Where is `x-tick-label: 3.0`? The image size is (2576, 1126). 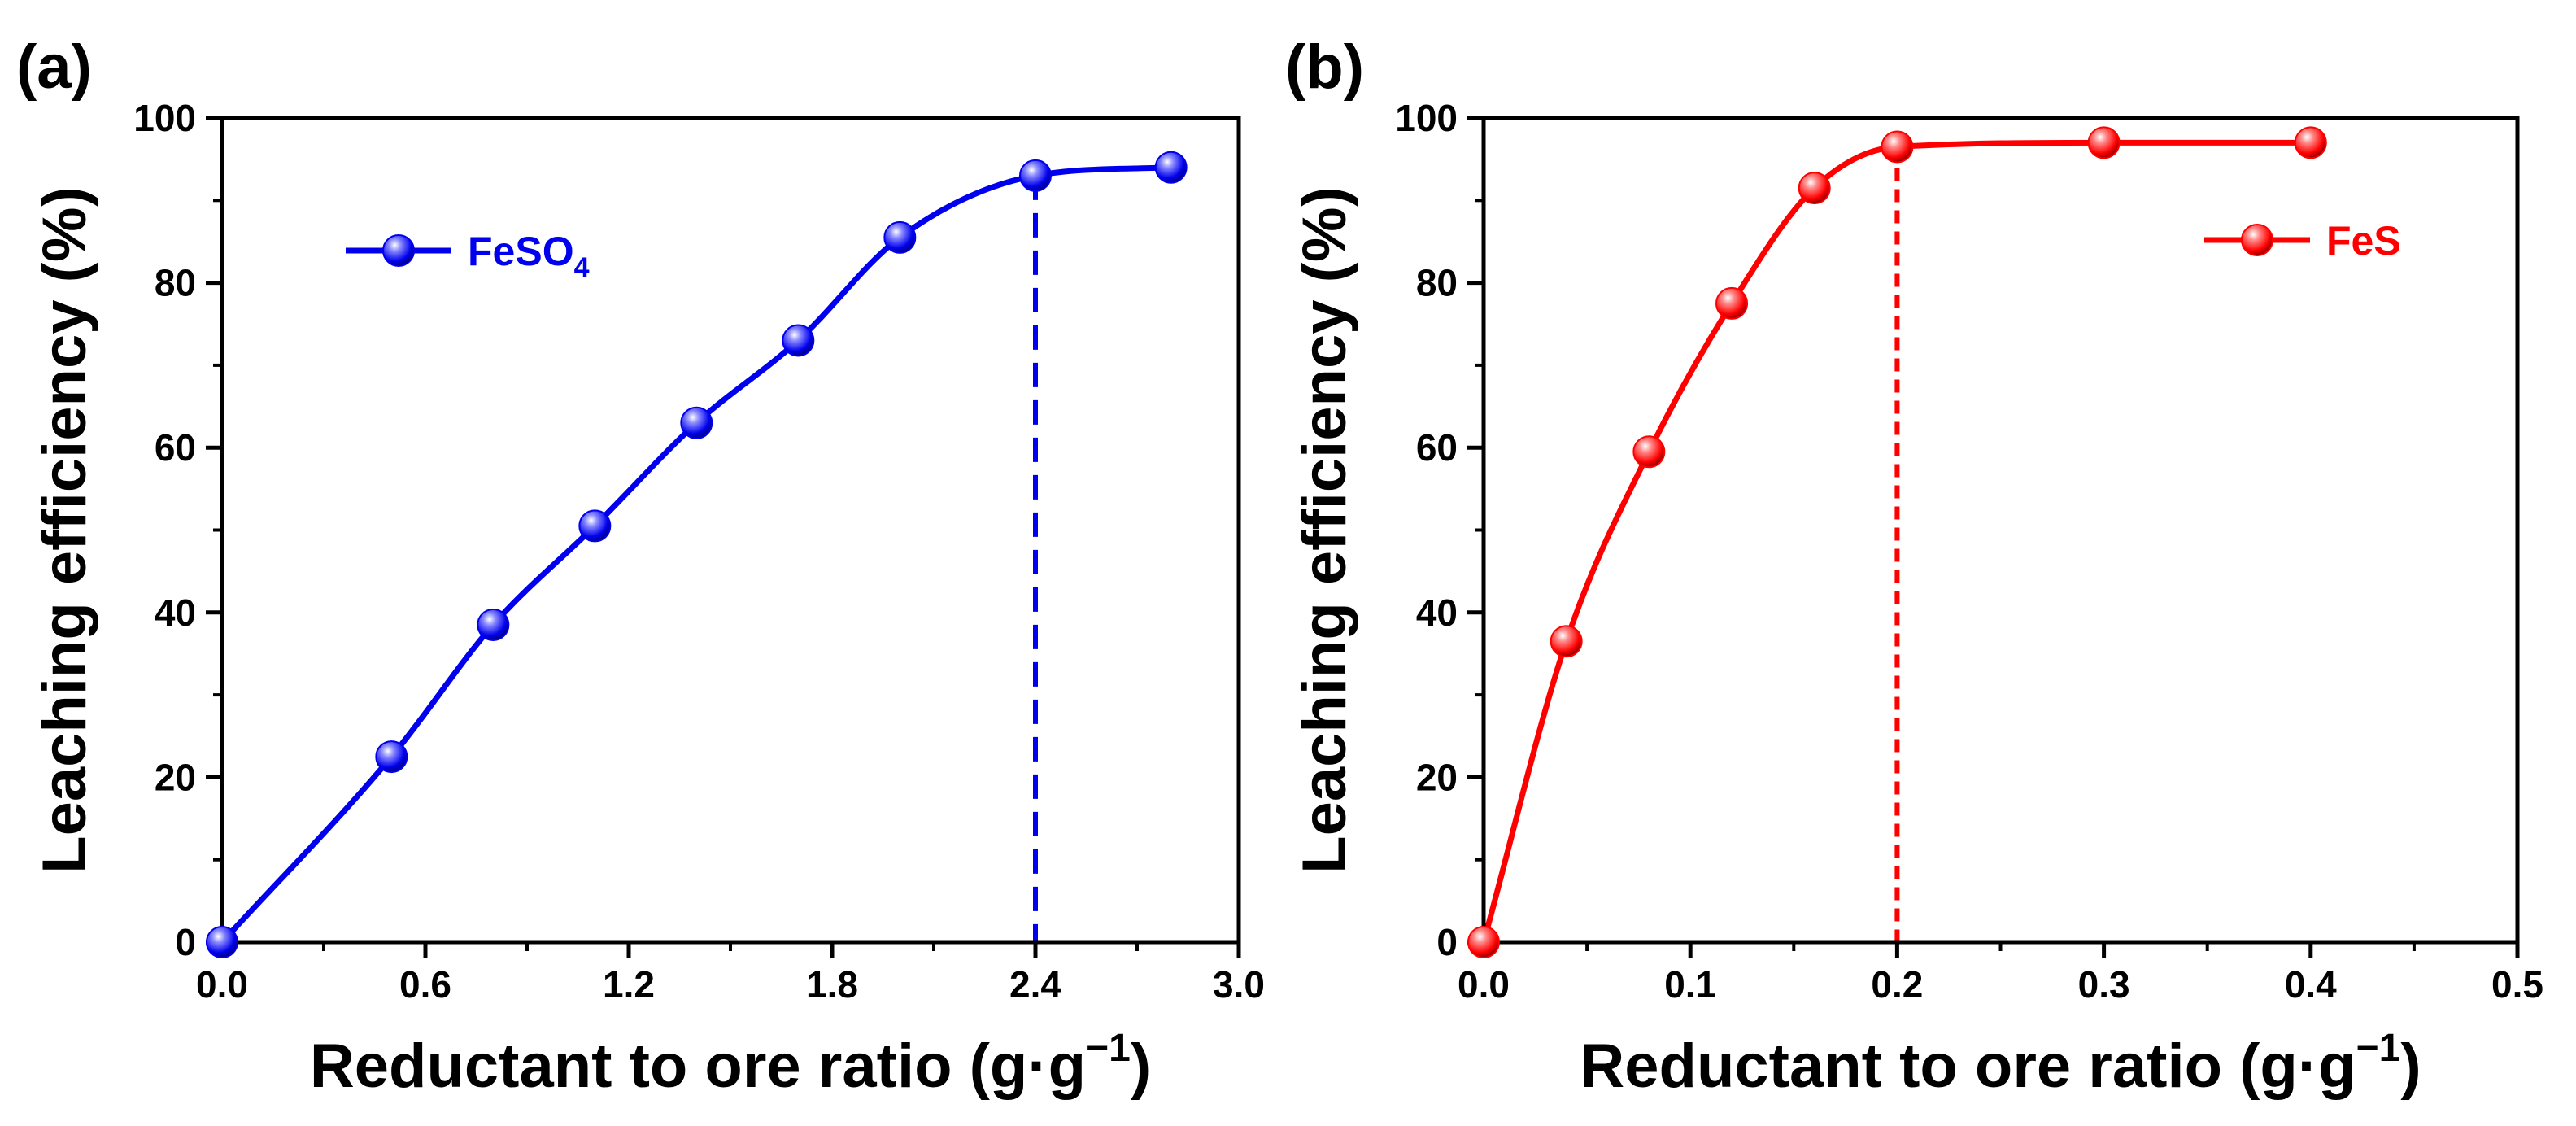
x-tick-label: 3.0 is located at coordinates (1239, 985).